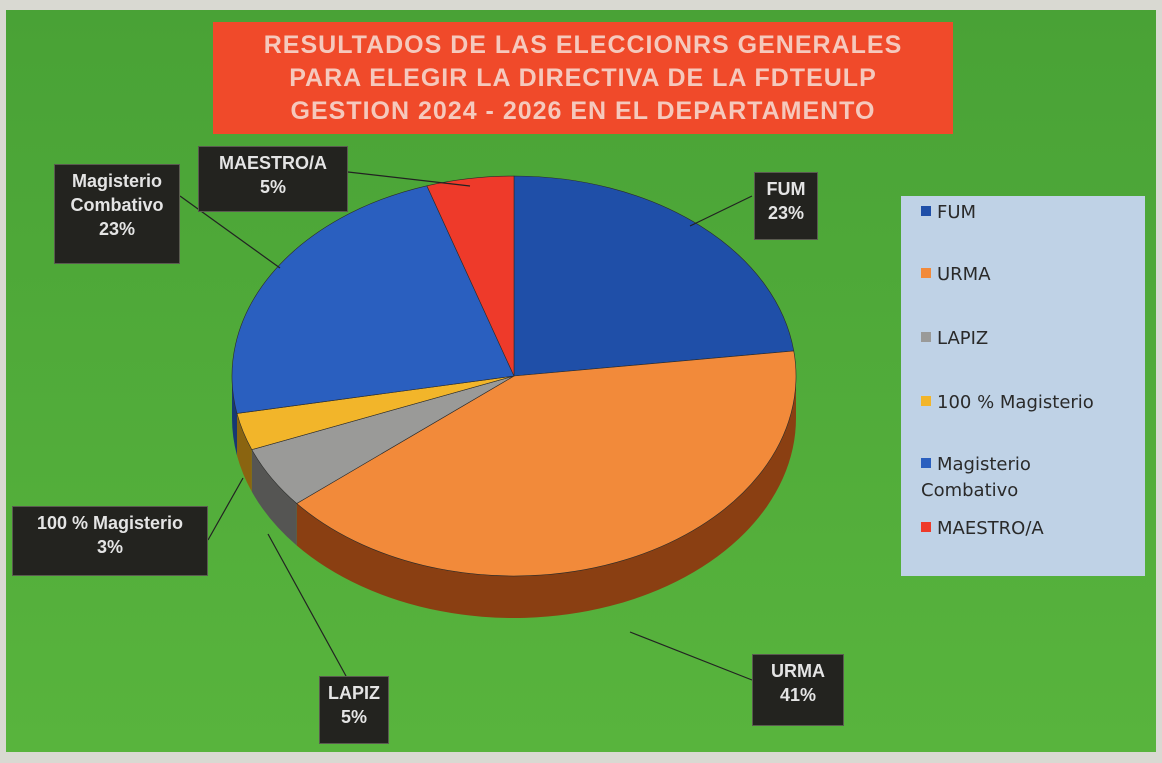 This screenshot has width=1162, height=763. Describe the element at coordinates (110, 523) in the screenshot. I see `data-label-100-magisterio-name: 100 % Magisterio` at that location.